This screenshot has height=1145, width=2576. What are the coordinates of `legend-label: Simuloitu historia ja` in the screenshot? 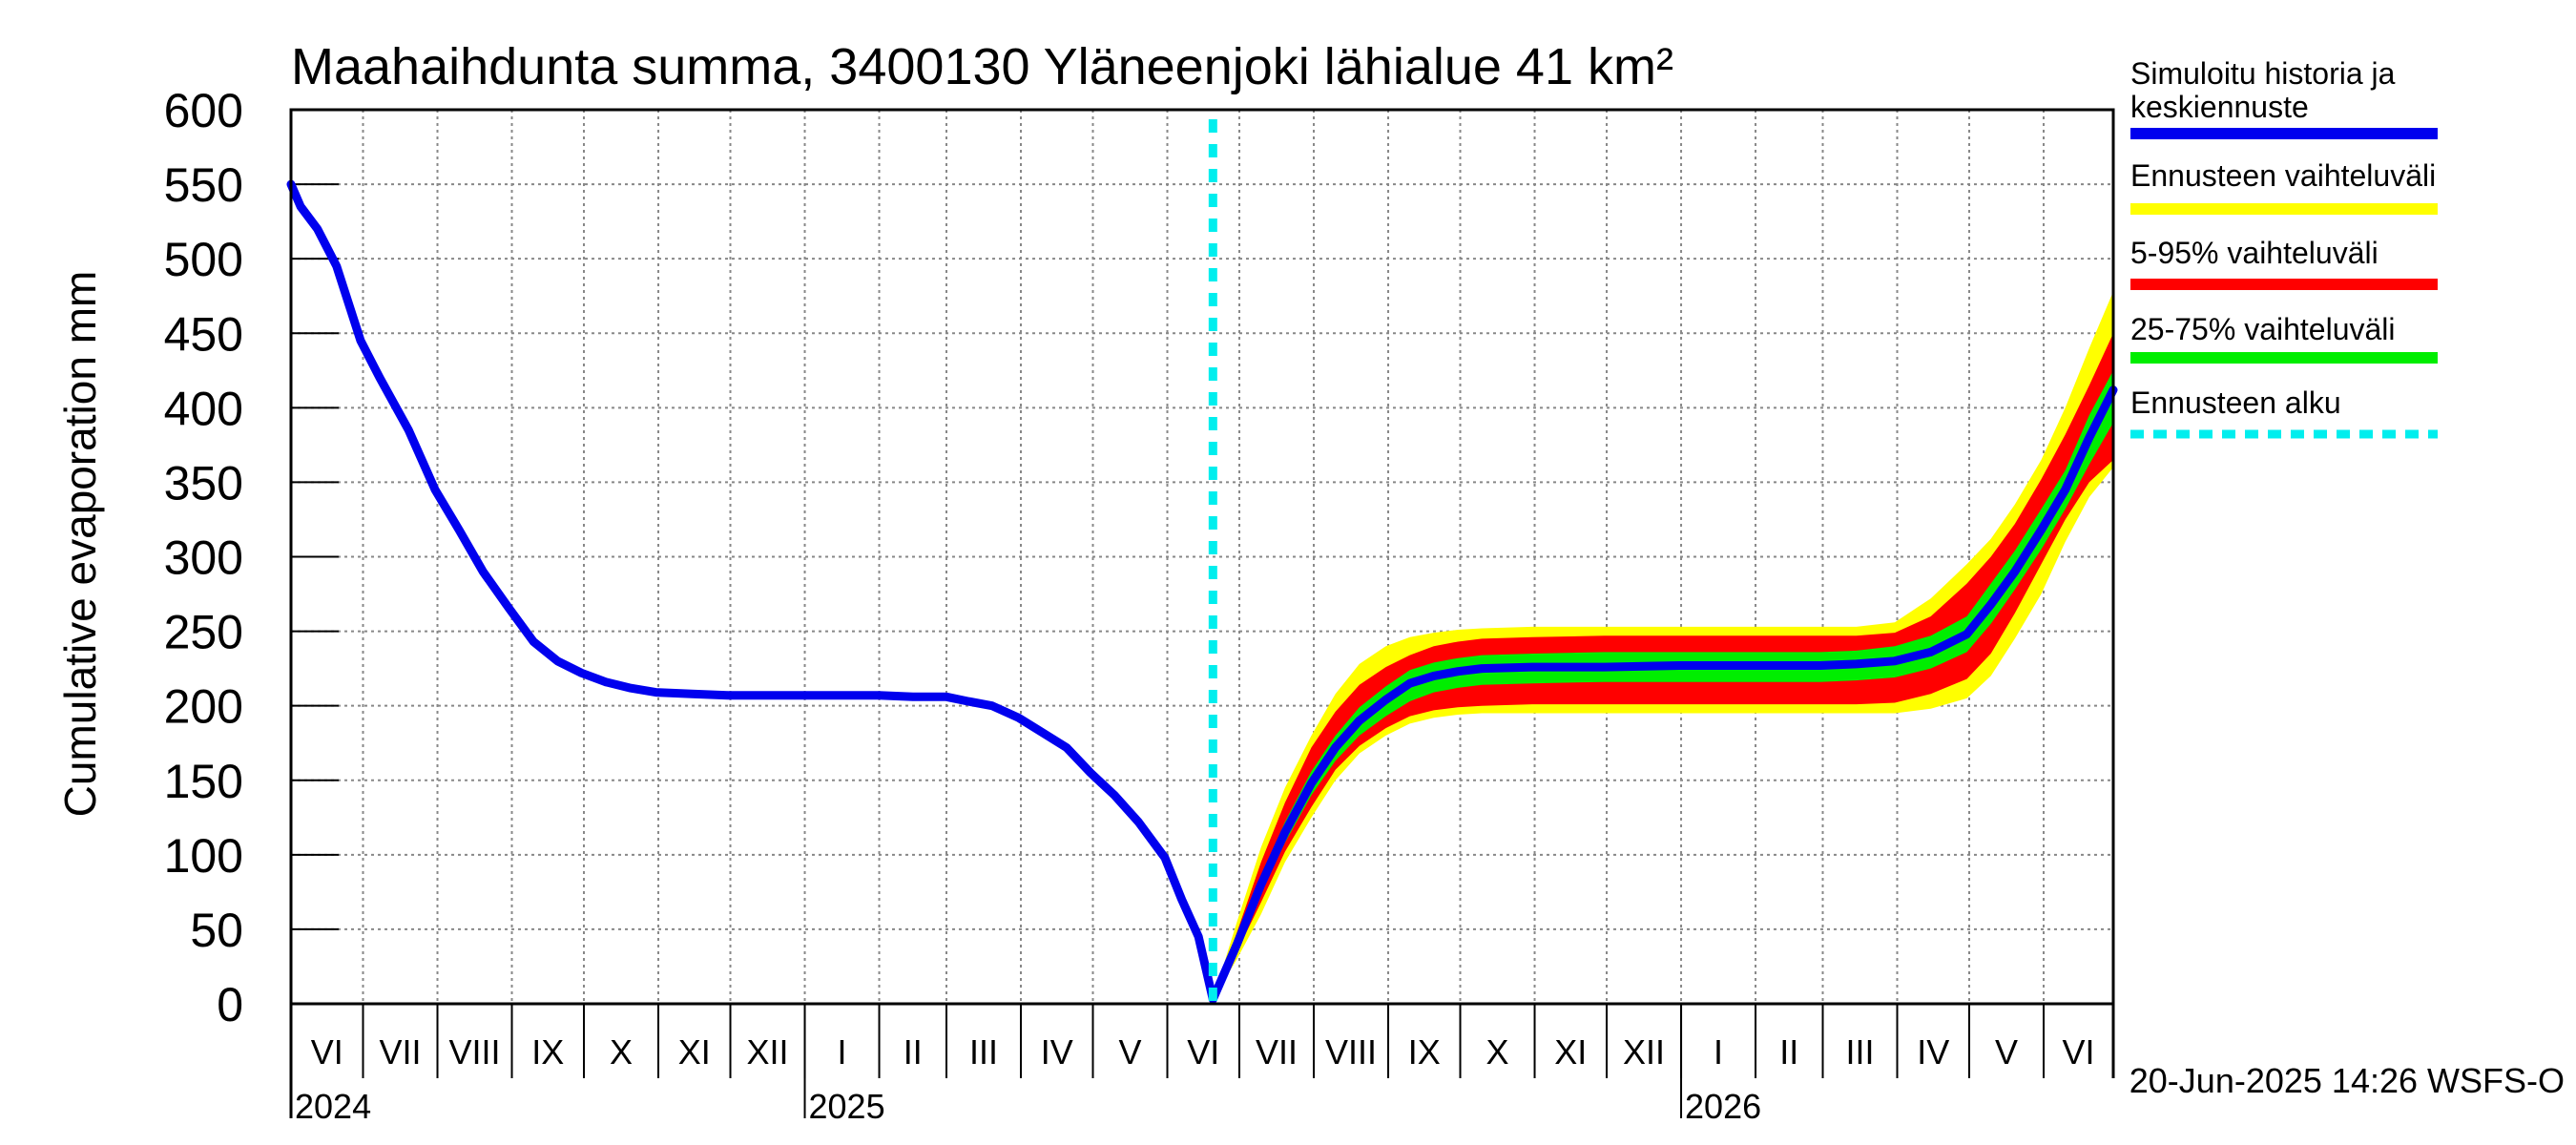 It's located at (2263, 73).